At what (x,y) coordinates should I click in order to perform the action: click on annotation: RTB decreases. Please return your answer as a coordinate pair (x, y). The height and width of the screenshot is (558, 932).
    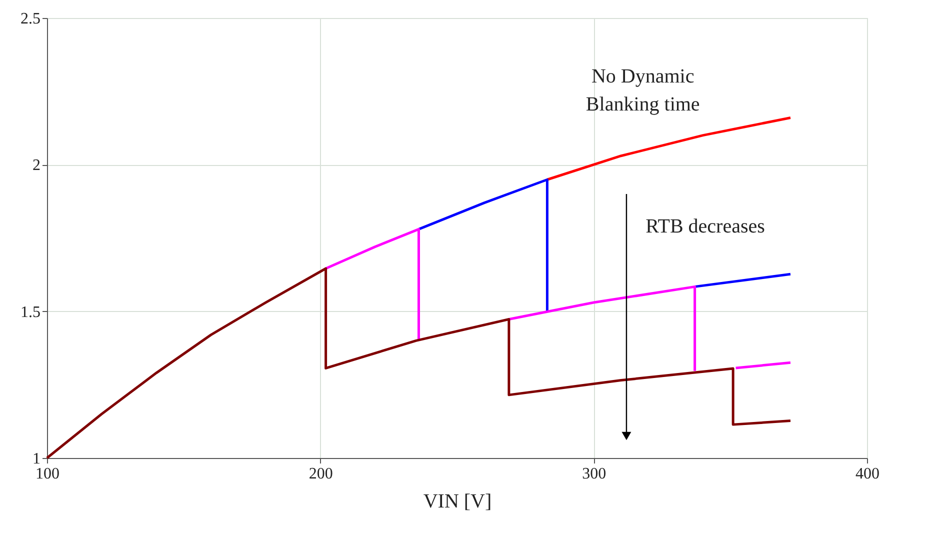
    Looking at the image, I should click on (706, 226).